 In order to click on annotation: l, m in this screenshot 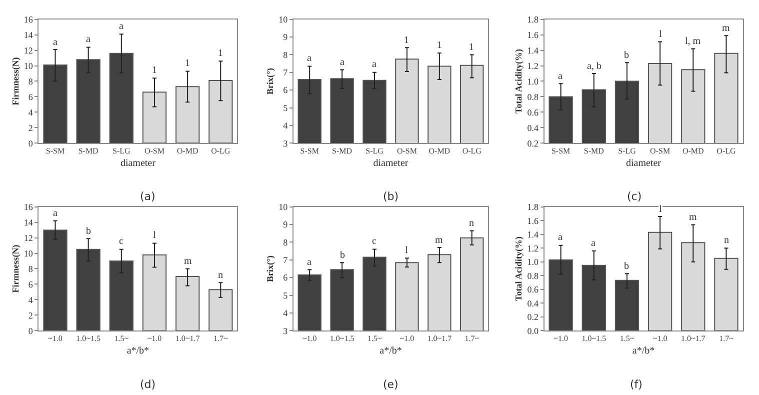, I will do `click(693, 41)`.